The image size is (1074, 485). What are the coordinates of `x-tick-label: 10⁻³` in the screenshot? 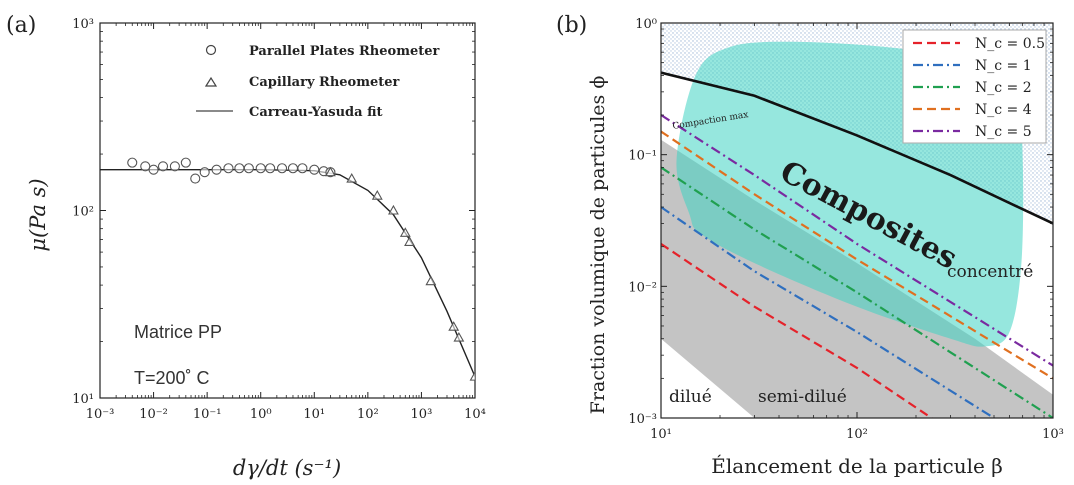 It's located at (100, 414).